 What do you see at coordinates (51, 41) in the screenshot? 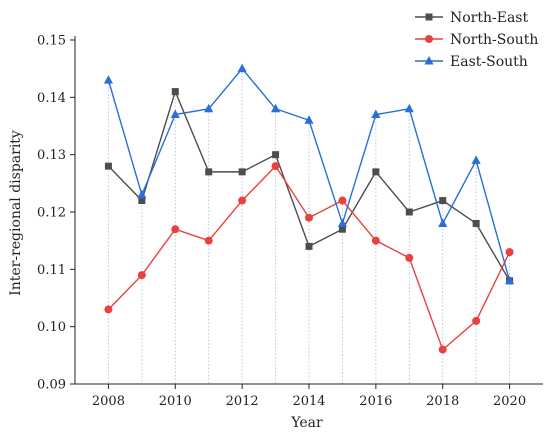
I see `y-tick-label: 0.15` at bounding box center [51, 41].